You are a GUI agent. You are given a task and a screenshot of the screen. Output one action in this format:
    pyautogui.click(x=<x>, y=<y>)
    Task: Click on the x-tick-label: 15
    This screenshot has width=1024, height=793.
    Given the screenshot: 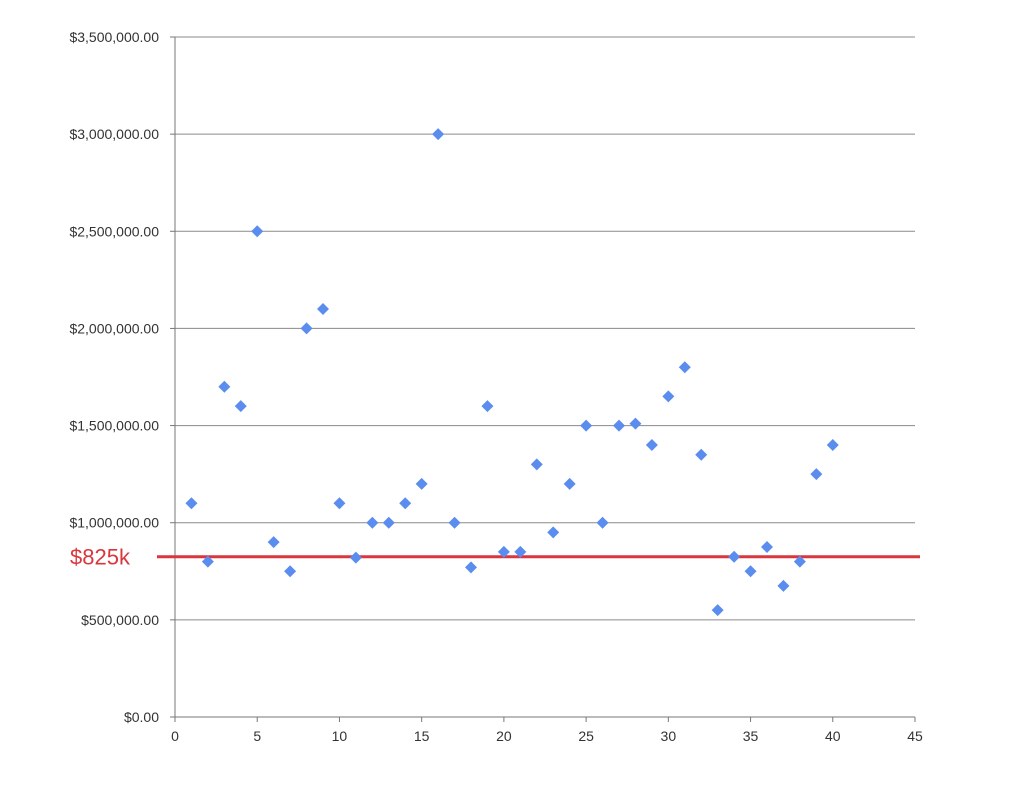 What is the action you would take?
    pyautogui.click(x=422, y=736)
    